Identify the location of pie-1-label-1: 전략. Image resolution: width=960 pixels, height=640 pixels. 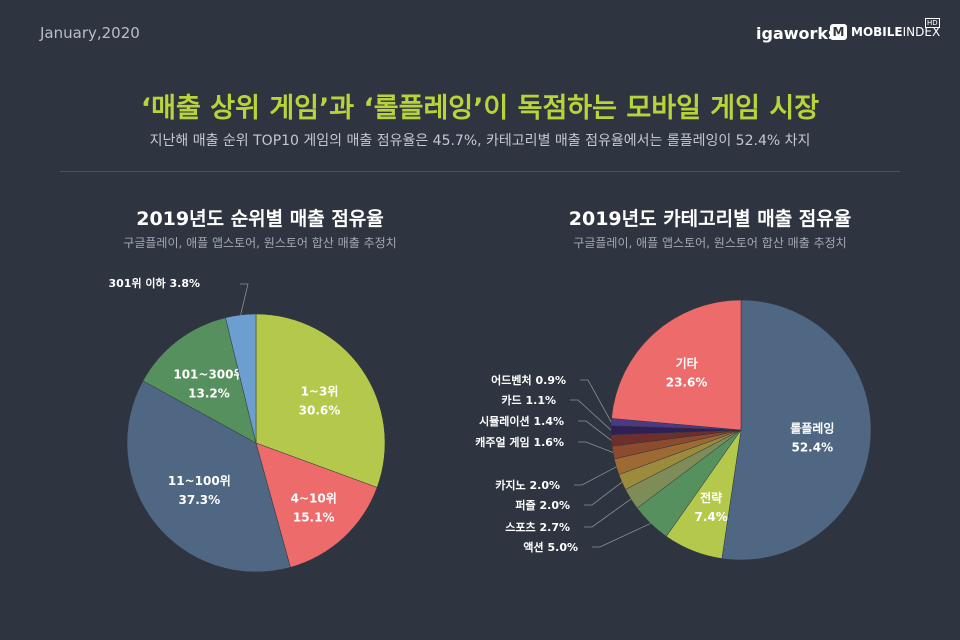
(711, 497).